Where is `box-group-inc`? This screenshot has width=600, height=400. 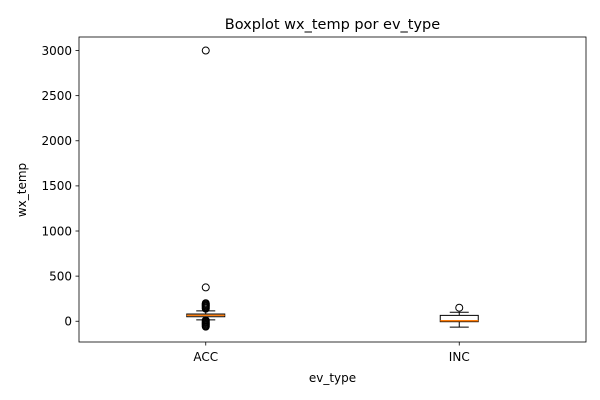
box-group-inc is located at coordinates (459, 315).